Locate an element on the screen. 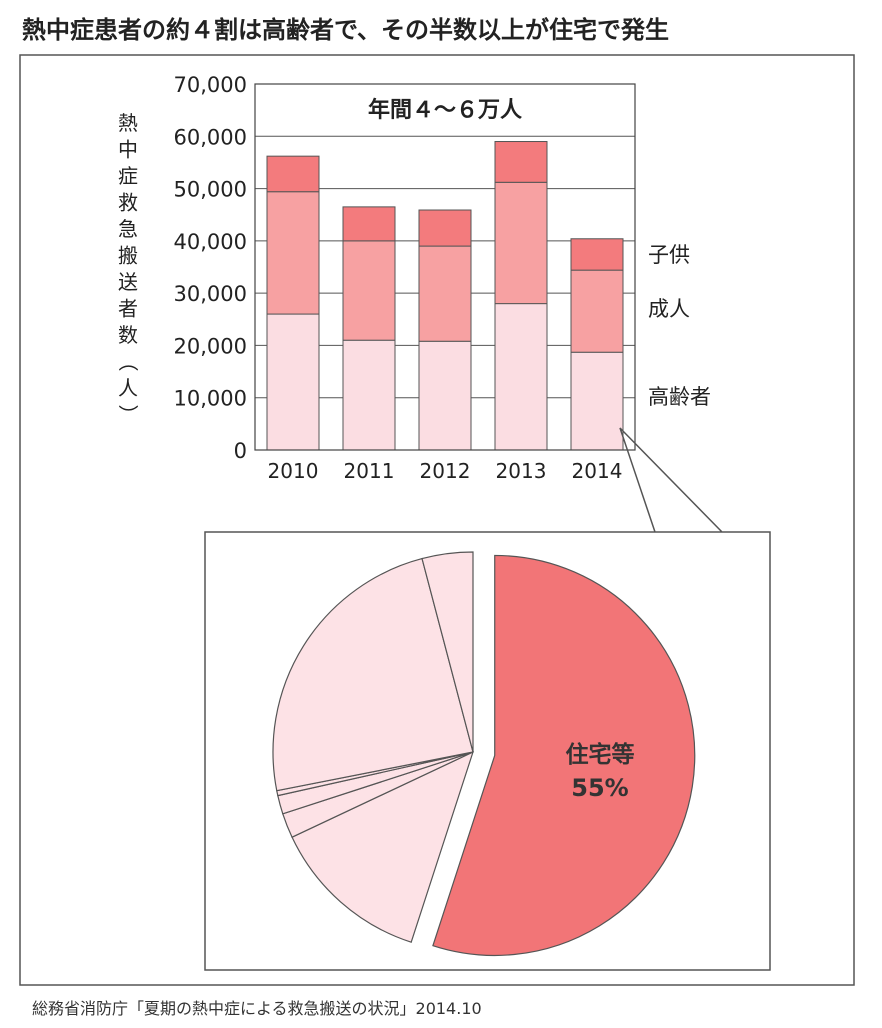  y-tick-label: 50,000 is located at coordinates (210, 190).